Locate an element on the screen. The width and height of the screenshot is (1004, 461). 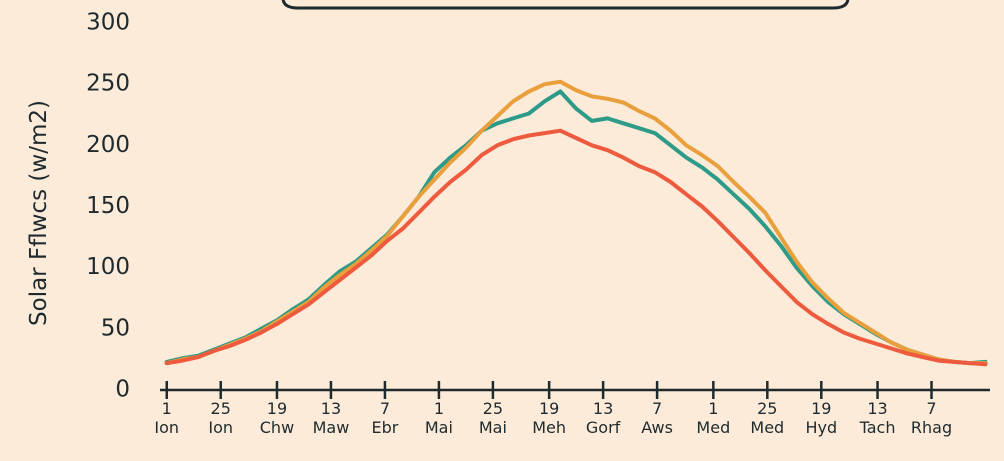
x-tick-label: 7 Ebr is located at coordinates (385, 418).